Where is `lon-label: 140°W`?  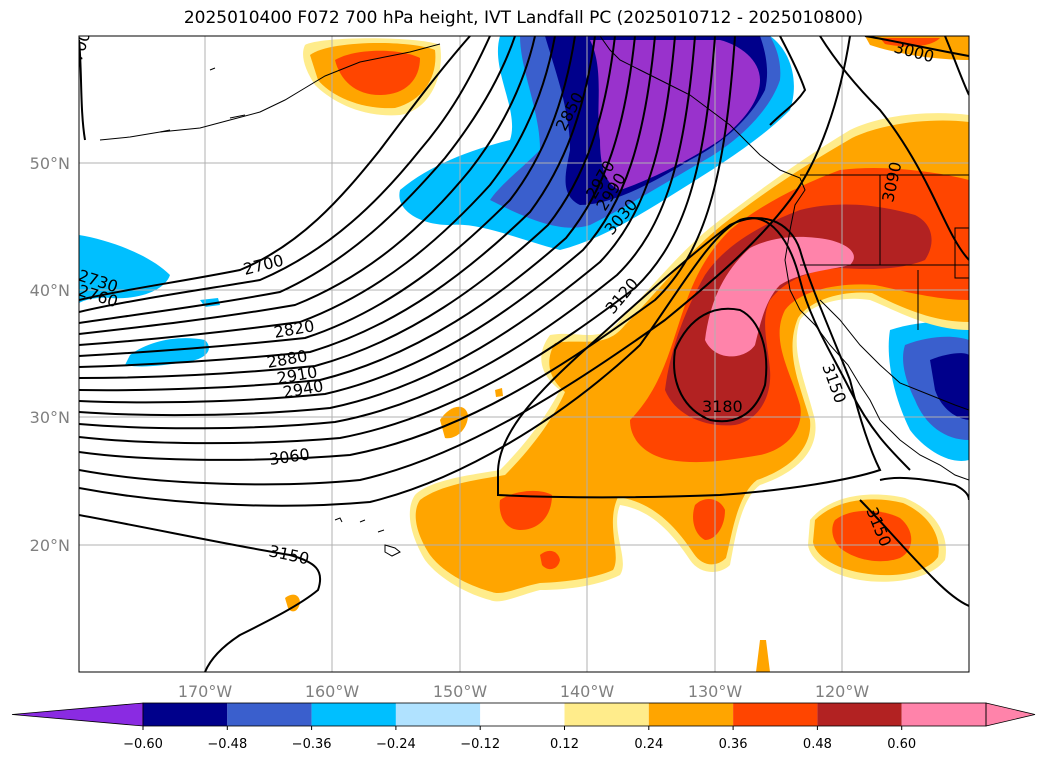
lon-label: 140°W is located at coordinates (587, 691).